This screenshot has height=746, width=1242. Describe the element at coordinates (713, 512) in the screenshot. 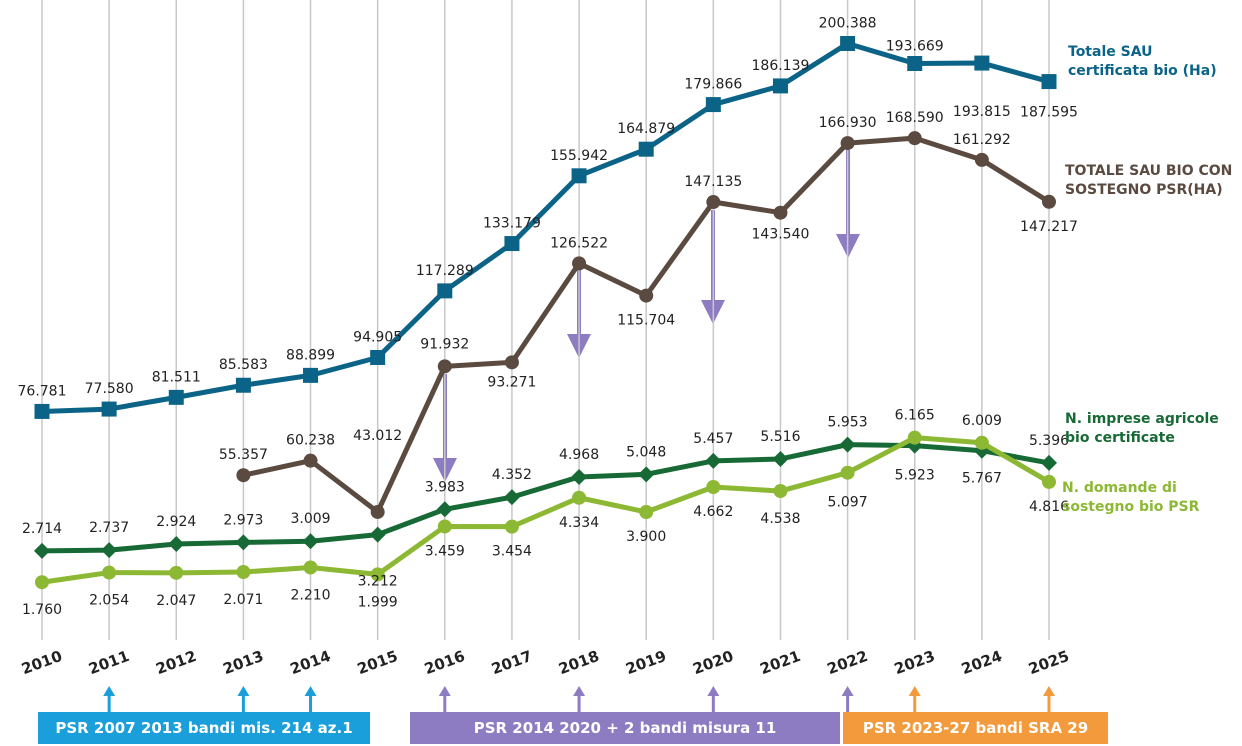

I see `data-label: 4.662` at that location.